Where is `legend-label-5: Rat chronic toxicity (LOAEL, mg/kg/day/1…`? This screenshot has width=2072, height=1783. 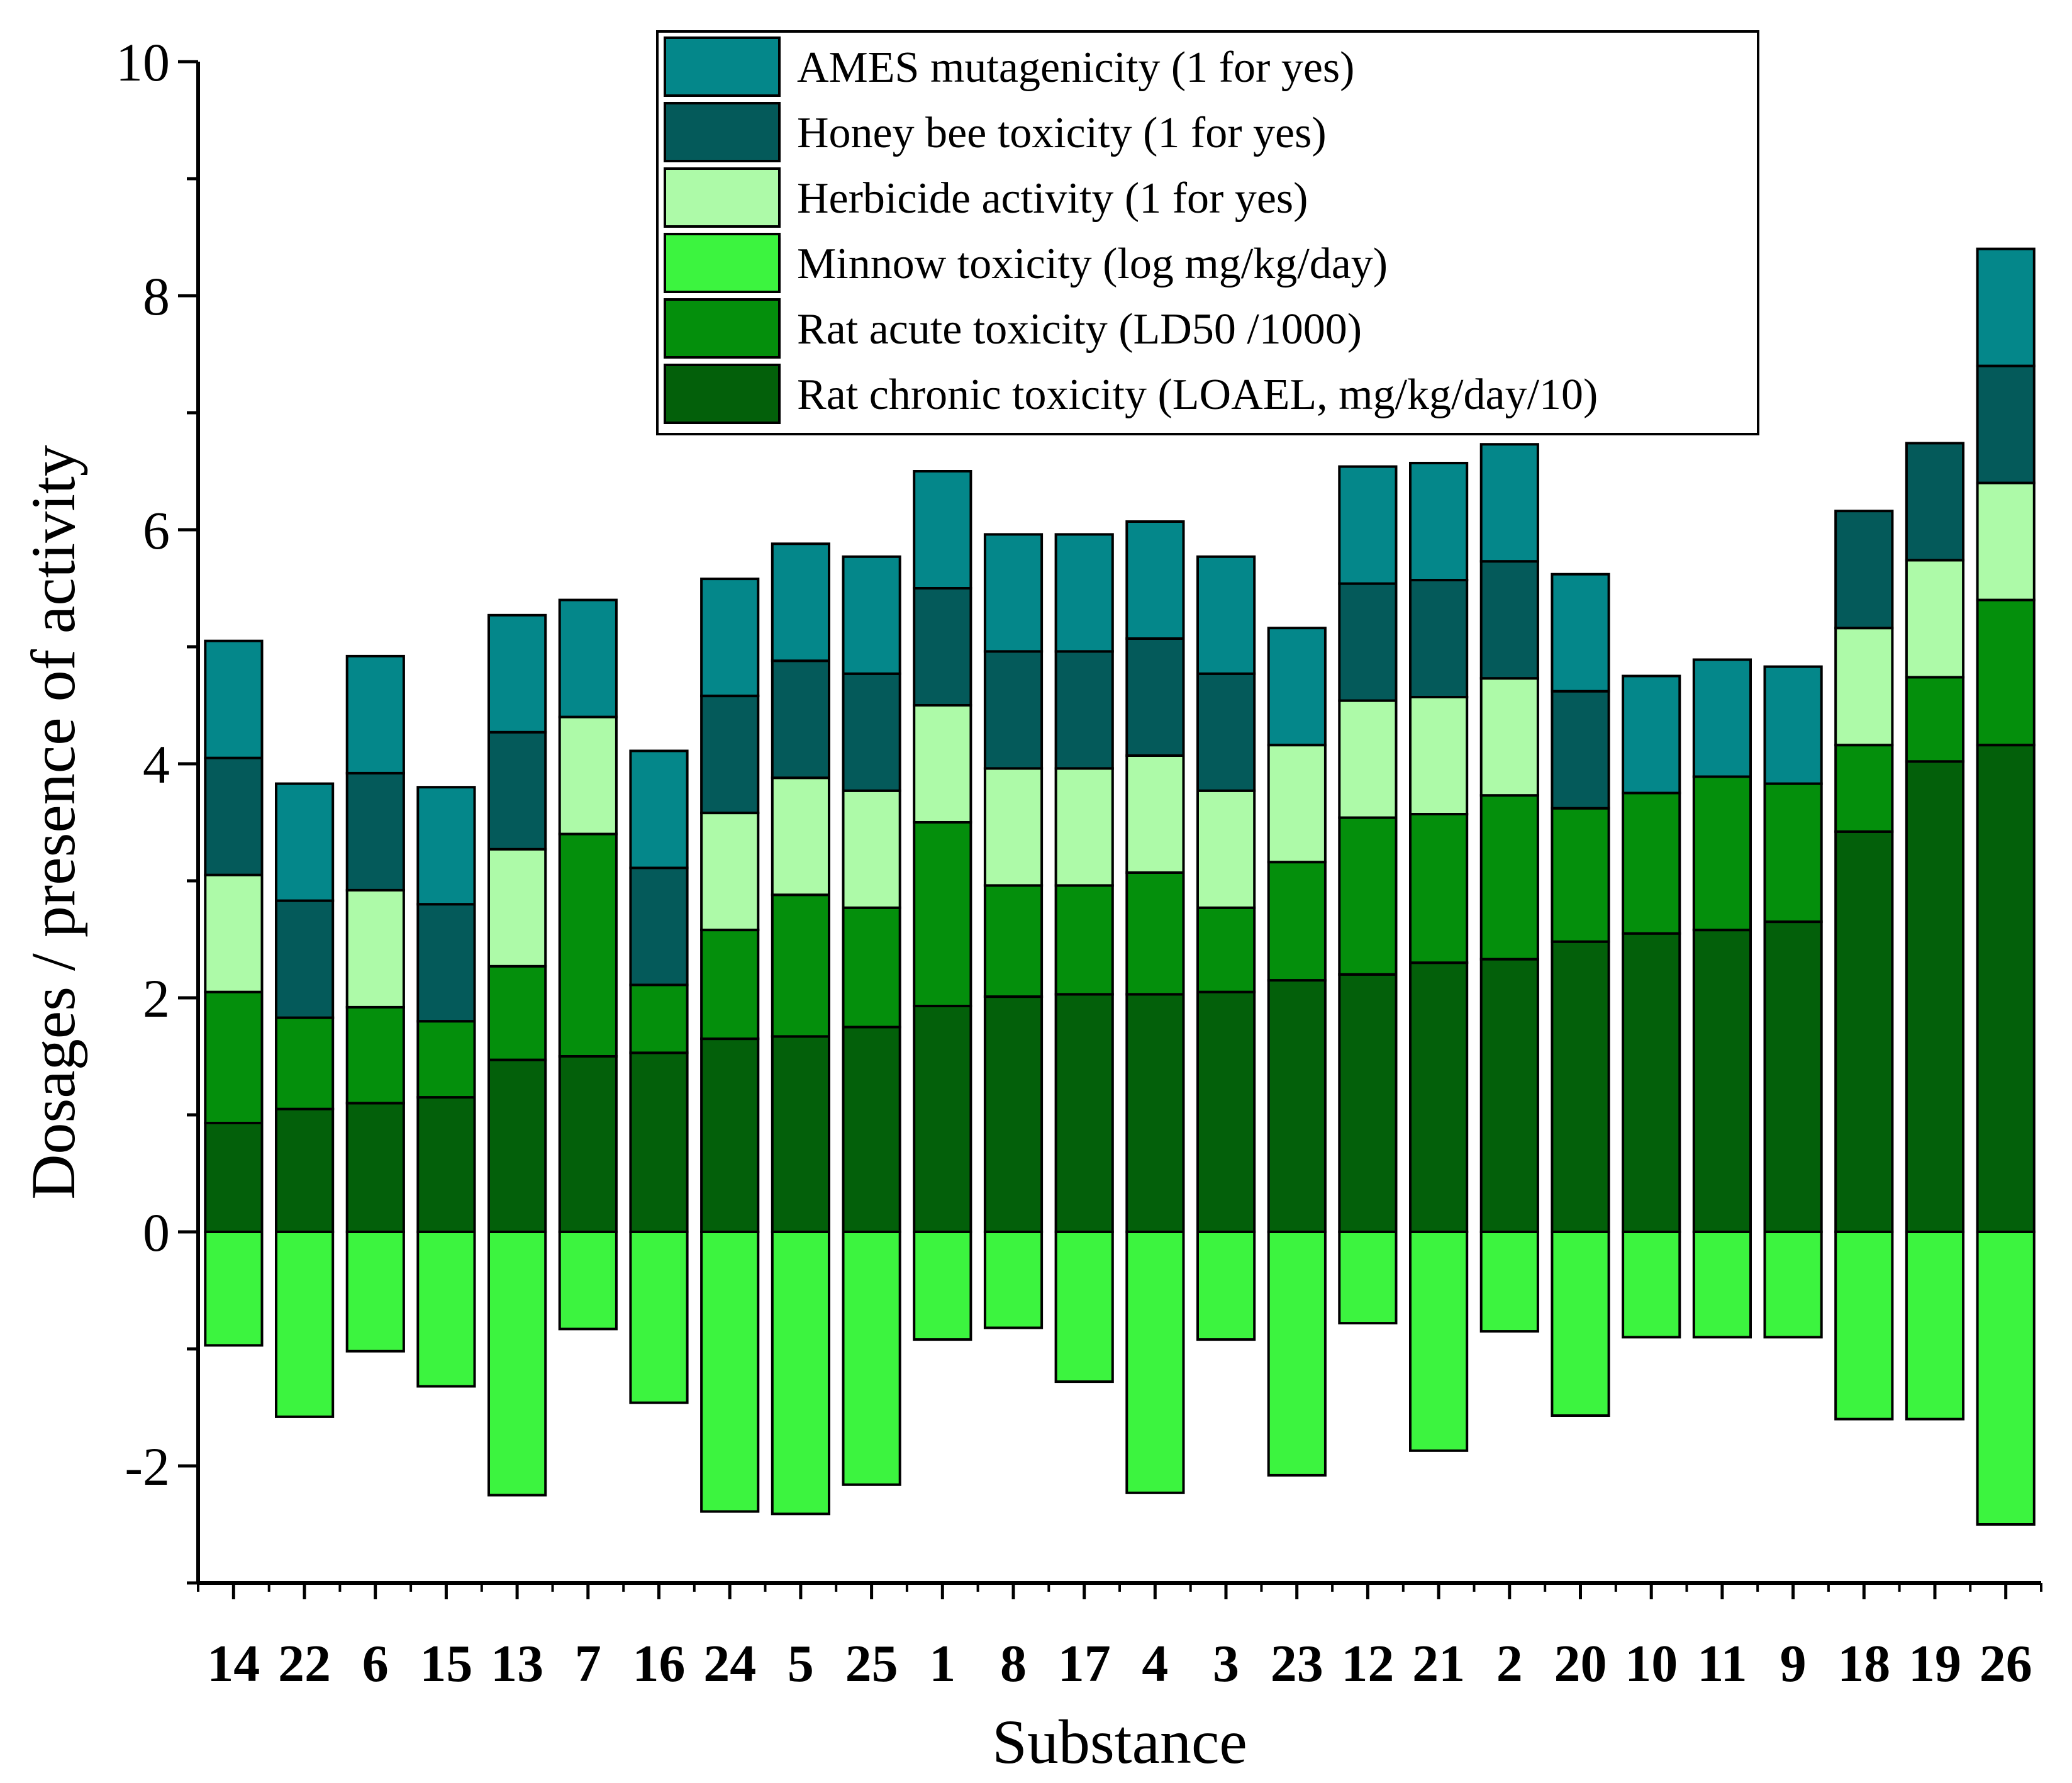
legend-label-5: Rat chronic toxicity (LOAEL, mg/kg/day/1… is located at coordinates (1197, 395).